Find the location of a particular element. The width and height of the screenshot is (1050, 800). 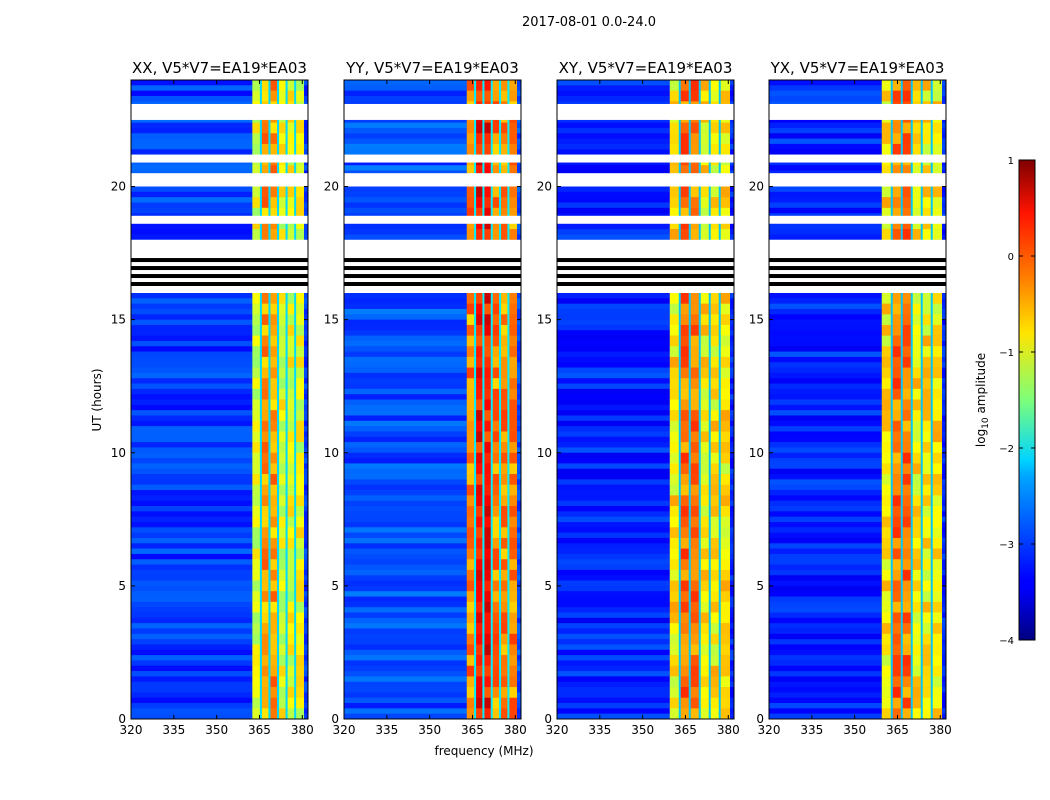

flagged-strip is located at coordinates (219, 276).